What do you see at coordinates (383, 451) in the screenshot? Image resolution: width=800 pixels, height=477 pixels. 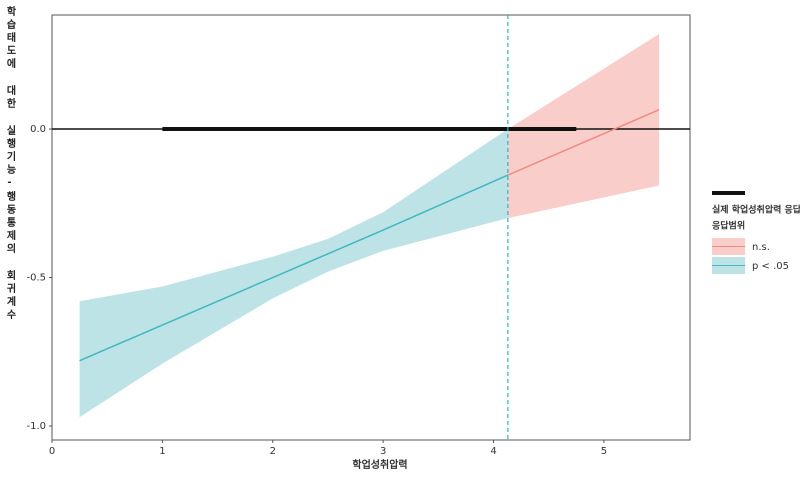 I see `x-tick-label: 3` at bounding box center [383, 451].